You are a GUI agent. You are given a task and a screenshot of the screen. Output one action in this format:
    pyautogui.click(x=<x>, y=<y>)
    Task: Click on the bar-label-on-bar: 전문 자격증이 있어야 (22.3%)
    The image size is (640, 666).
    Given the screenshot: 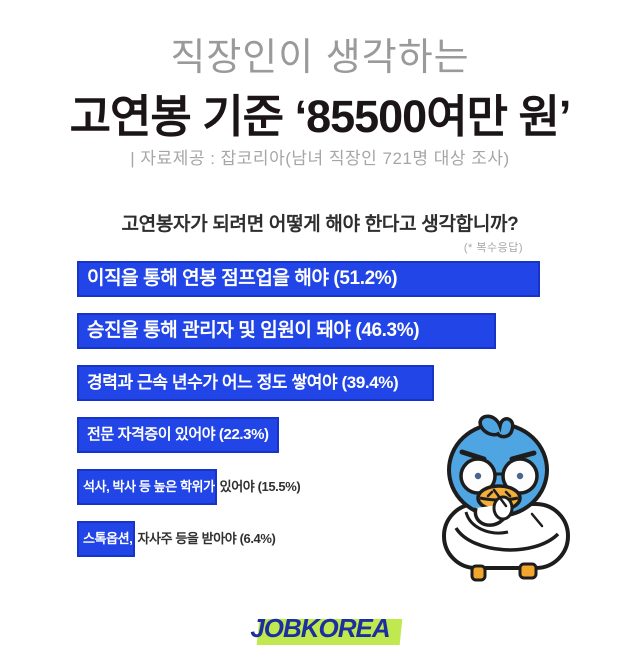 What is the action you would take?
    pyautogui.click(x=178, y=434)
    